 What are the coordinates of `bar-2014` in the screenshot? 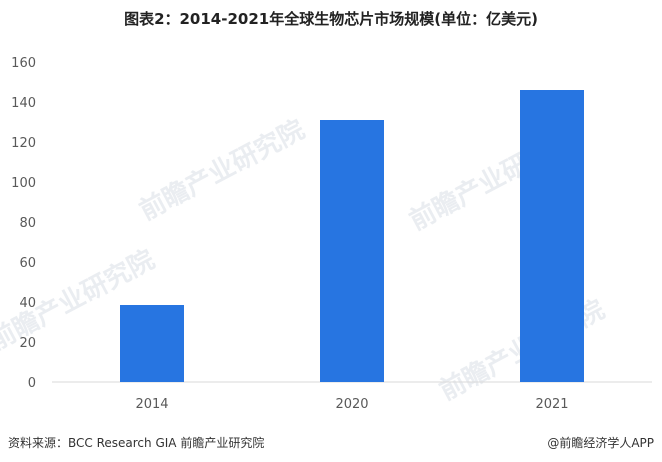 It's located at (152, 343).